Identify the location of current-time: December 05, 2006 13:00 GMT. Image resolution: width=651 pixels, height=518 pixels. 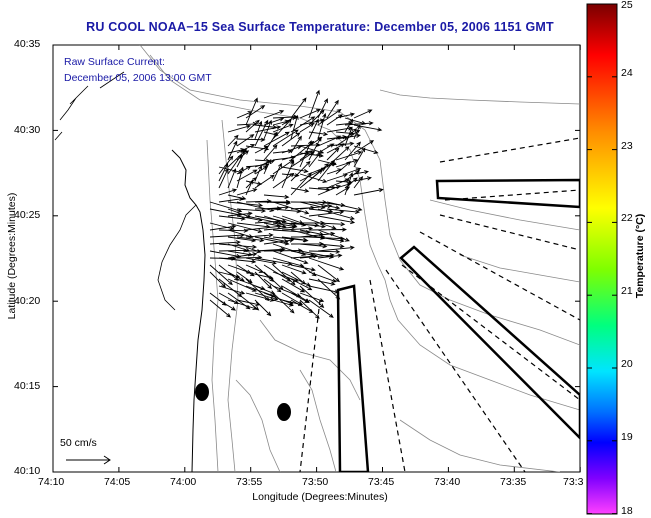
(138, 78).